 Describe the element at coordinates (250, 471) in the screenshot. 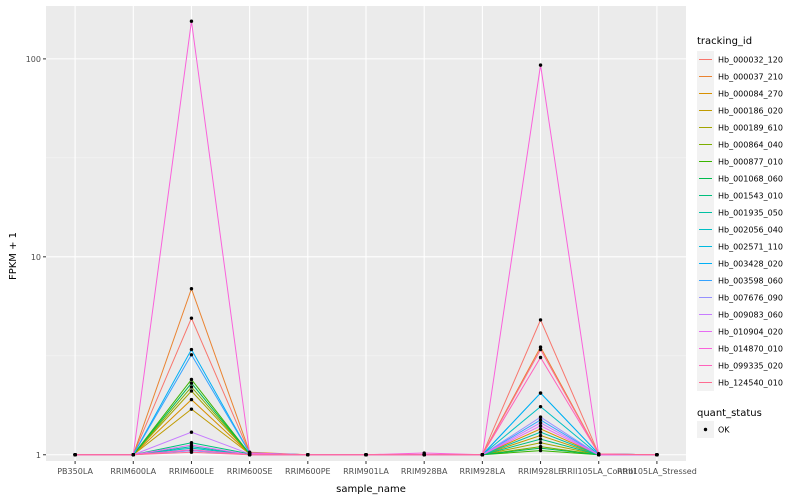

I see `x-tick-label: RRIM600SE` at that location.